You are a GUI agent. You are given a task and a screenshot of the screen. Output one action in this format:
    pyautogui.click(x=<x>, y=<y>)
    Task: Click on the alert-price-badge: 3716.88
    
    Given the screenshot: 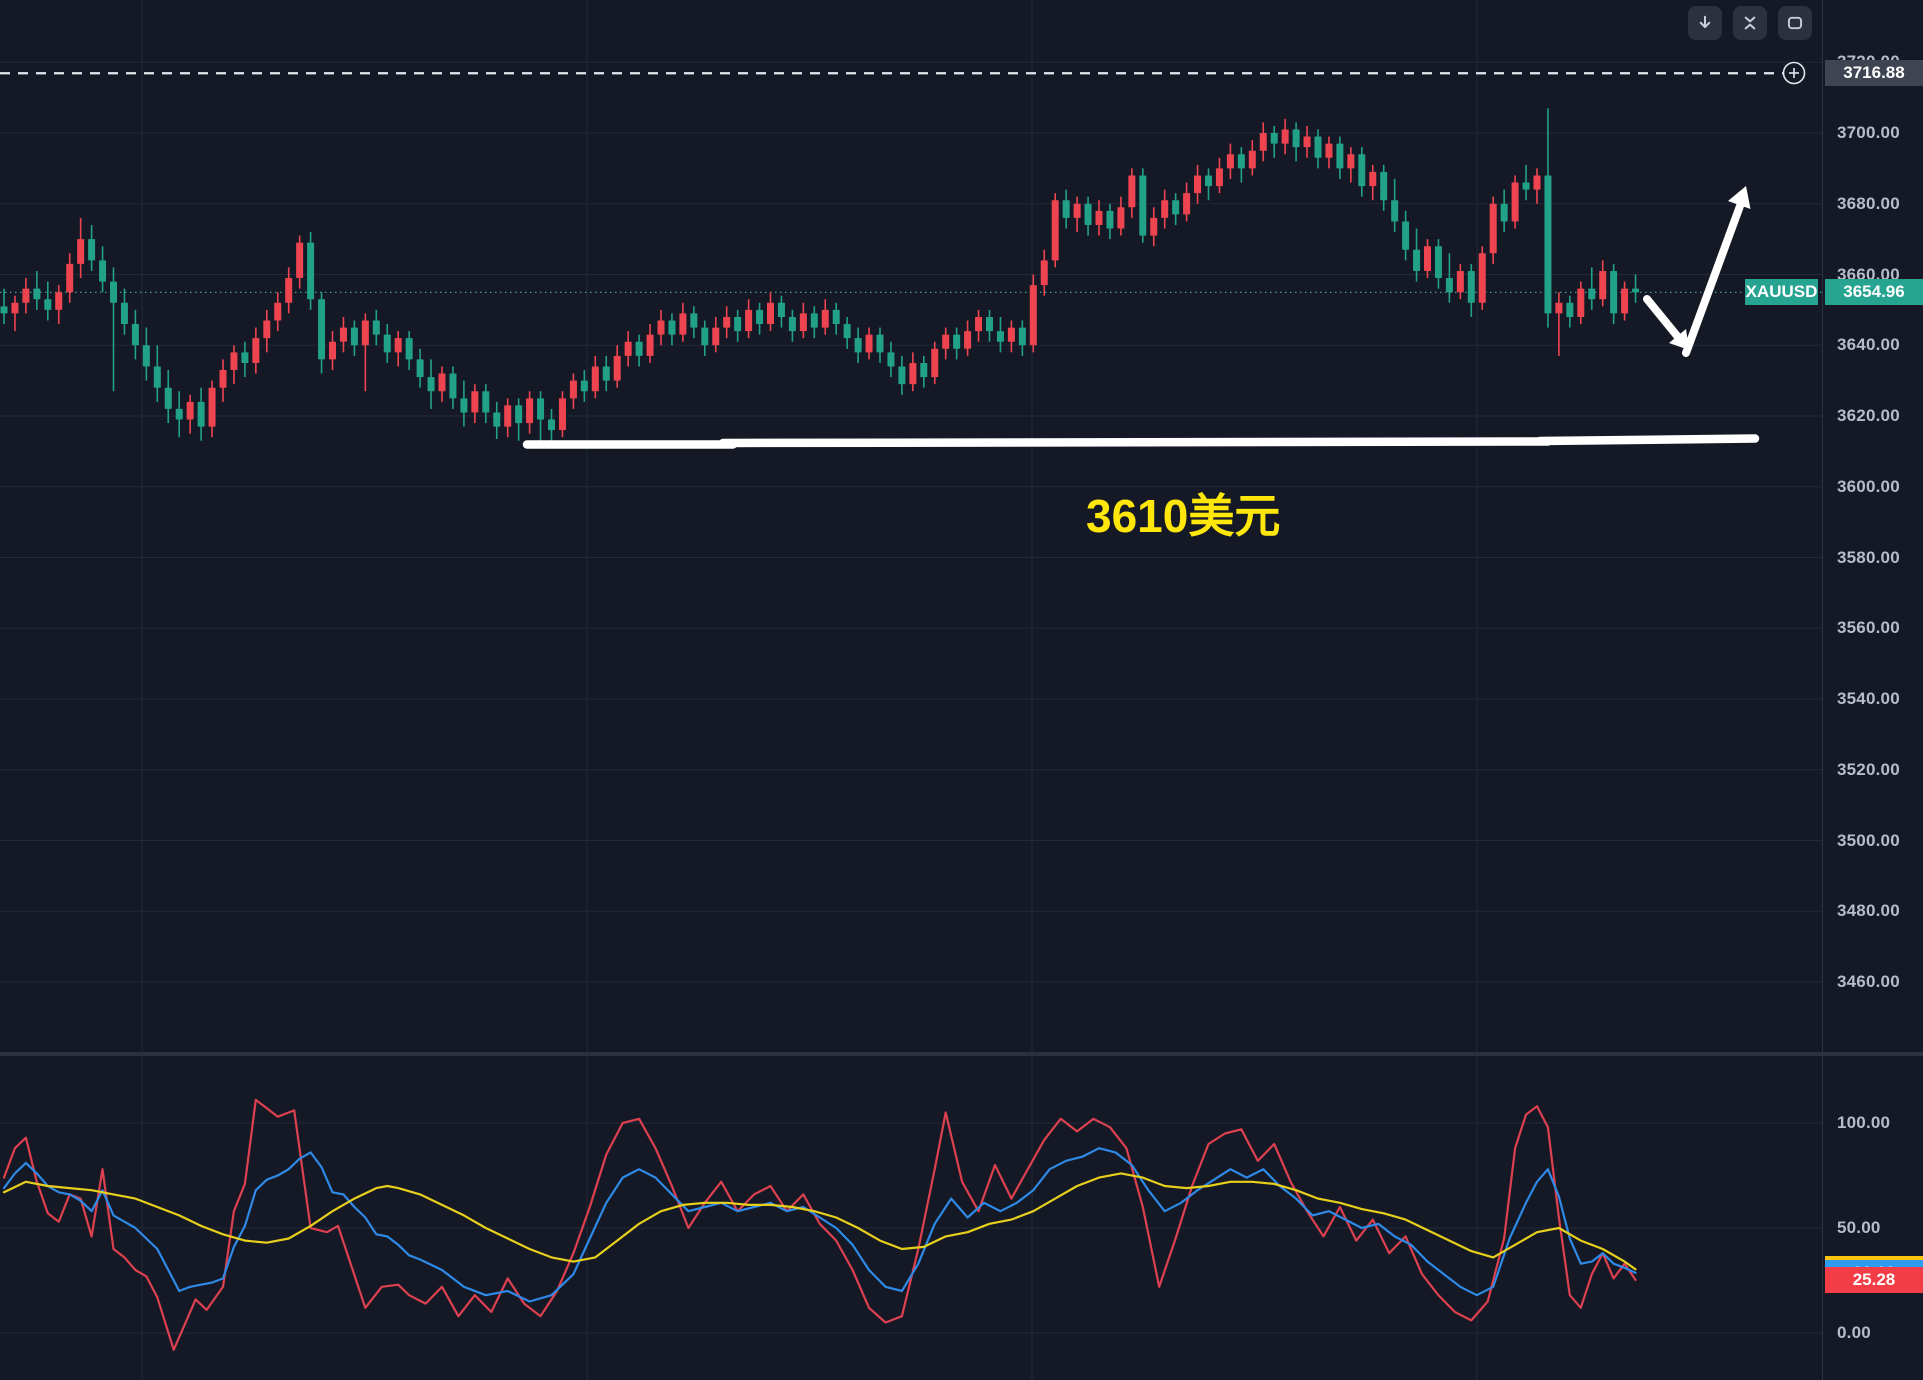 What is the action you would take?
    pyautogui.click(x=1874, y=73)
    